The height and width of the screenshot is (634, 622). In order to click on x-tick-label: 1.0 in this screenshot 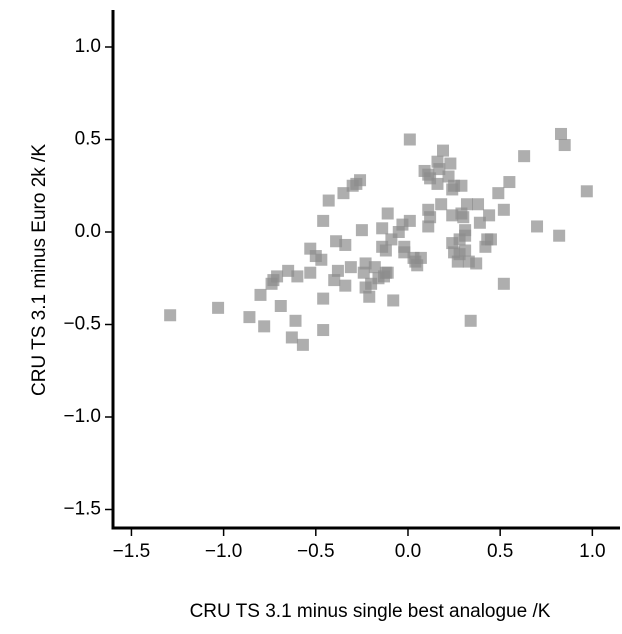, I will do `click(592, 551)`.